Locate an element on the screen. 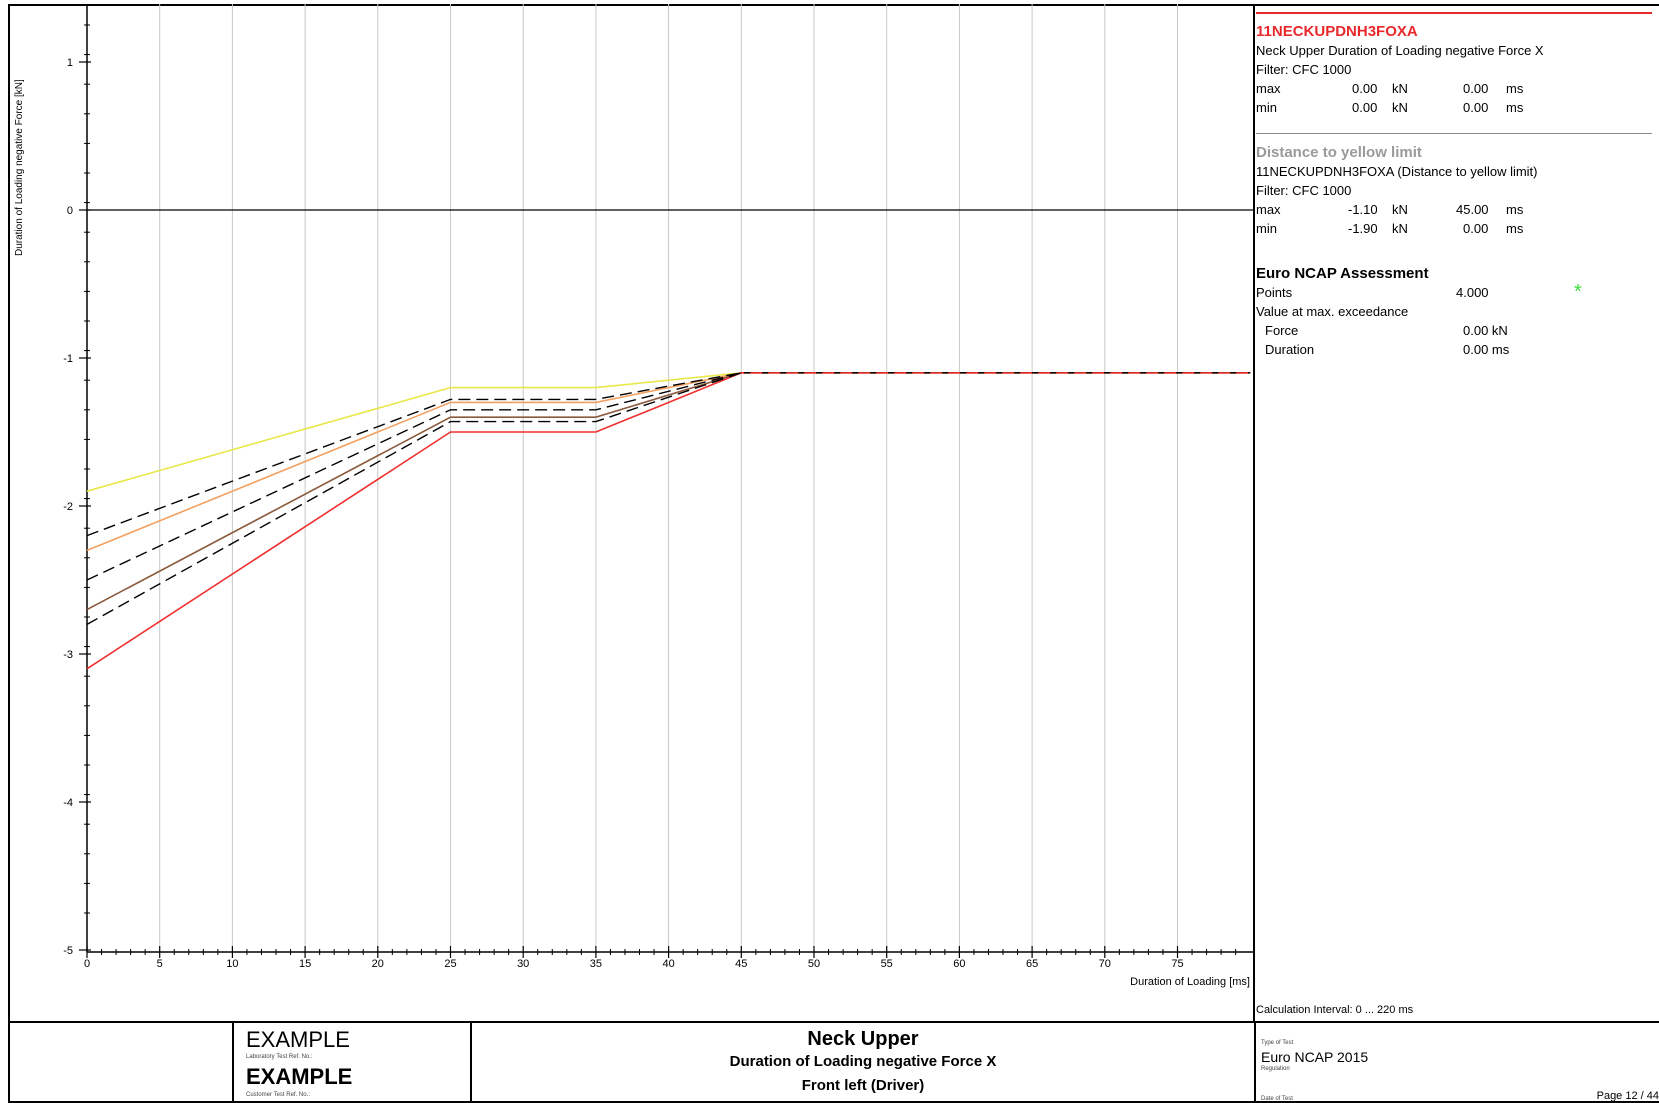 This screenshot has width=1659, height=1103. min-1-label: min is located at coordinates (1266, 107).